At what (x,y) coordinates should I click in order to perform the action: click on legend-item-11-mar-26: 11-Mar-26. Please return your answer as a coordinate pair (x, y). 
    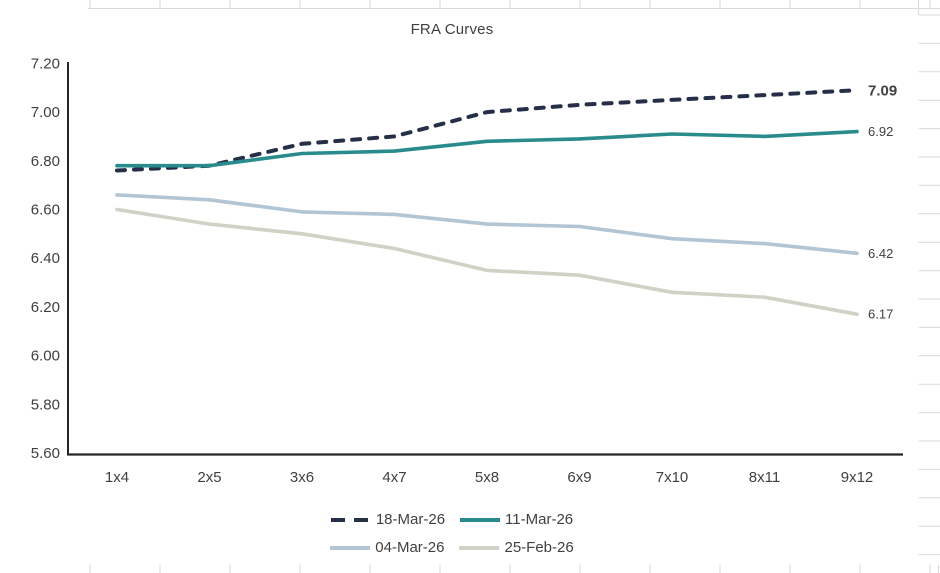
    Looking at the image, I should click on (516, 519).